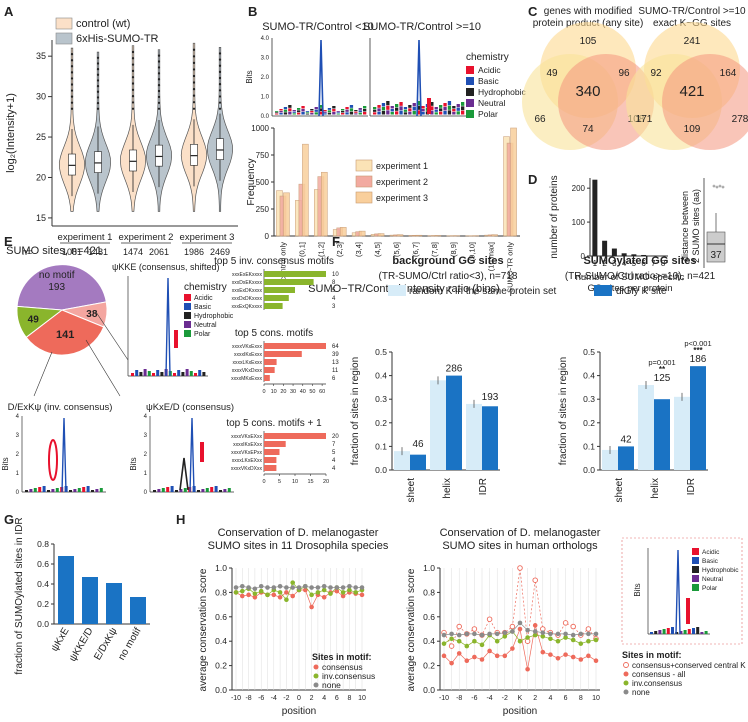 This screenshot has height=722, width=748. Describe the element at coordinates (342, 657) in the screenshot. I see `legend-title: Sites in motif:` at that location.